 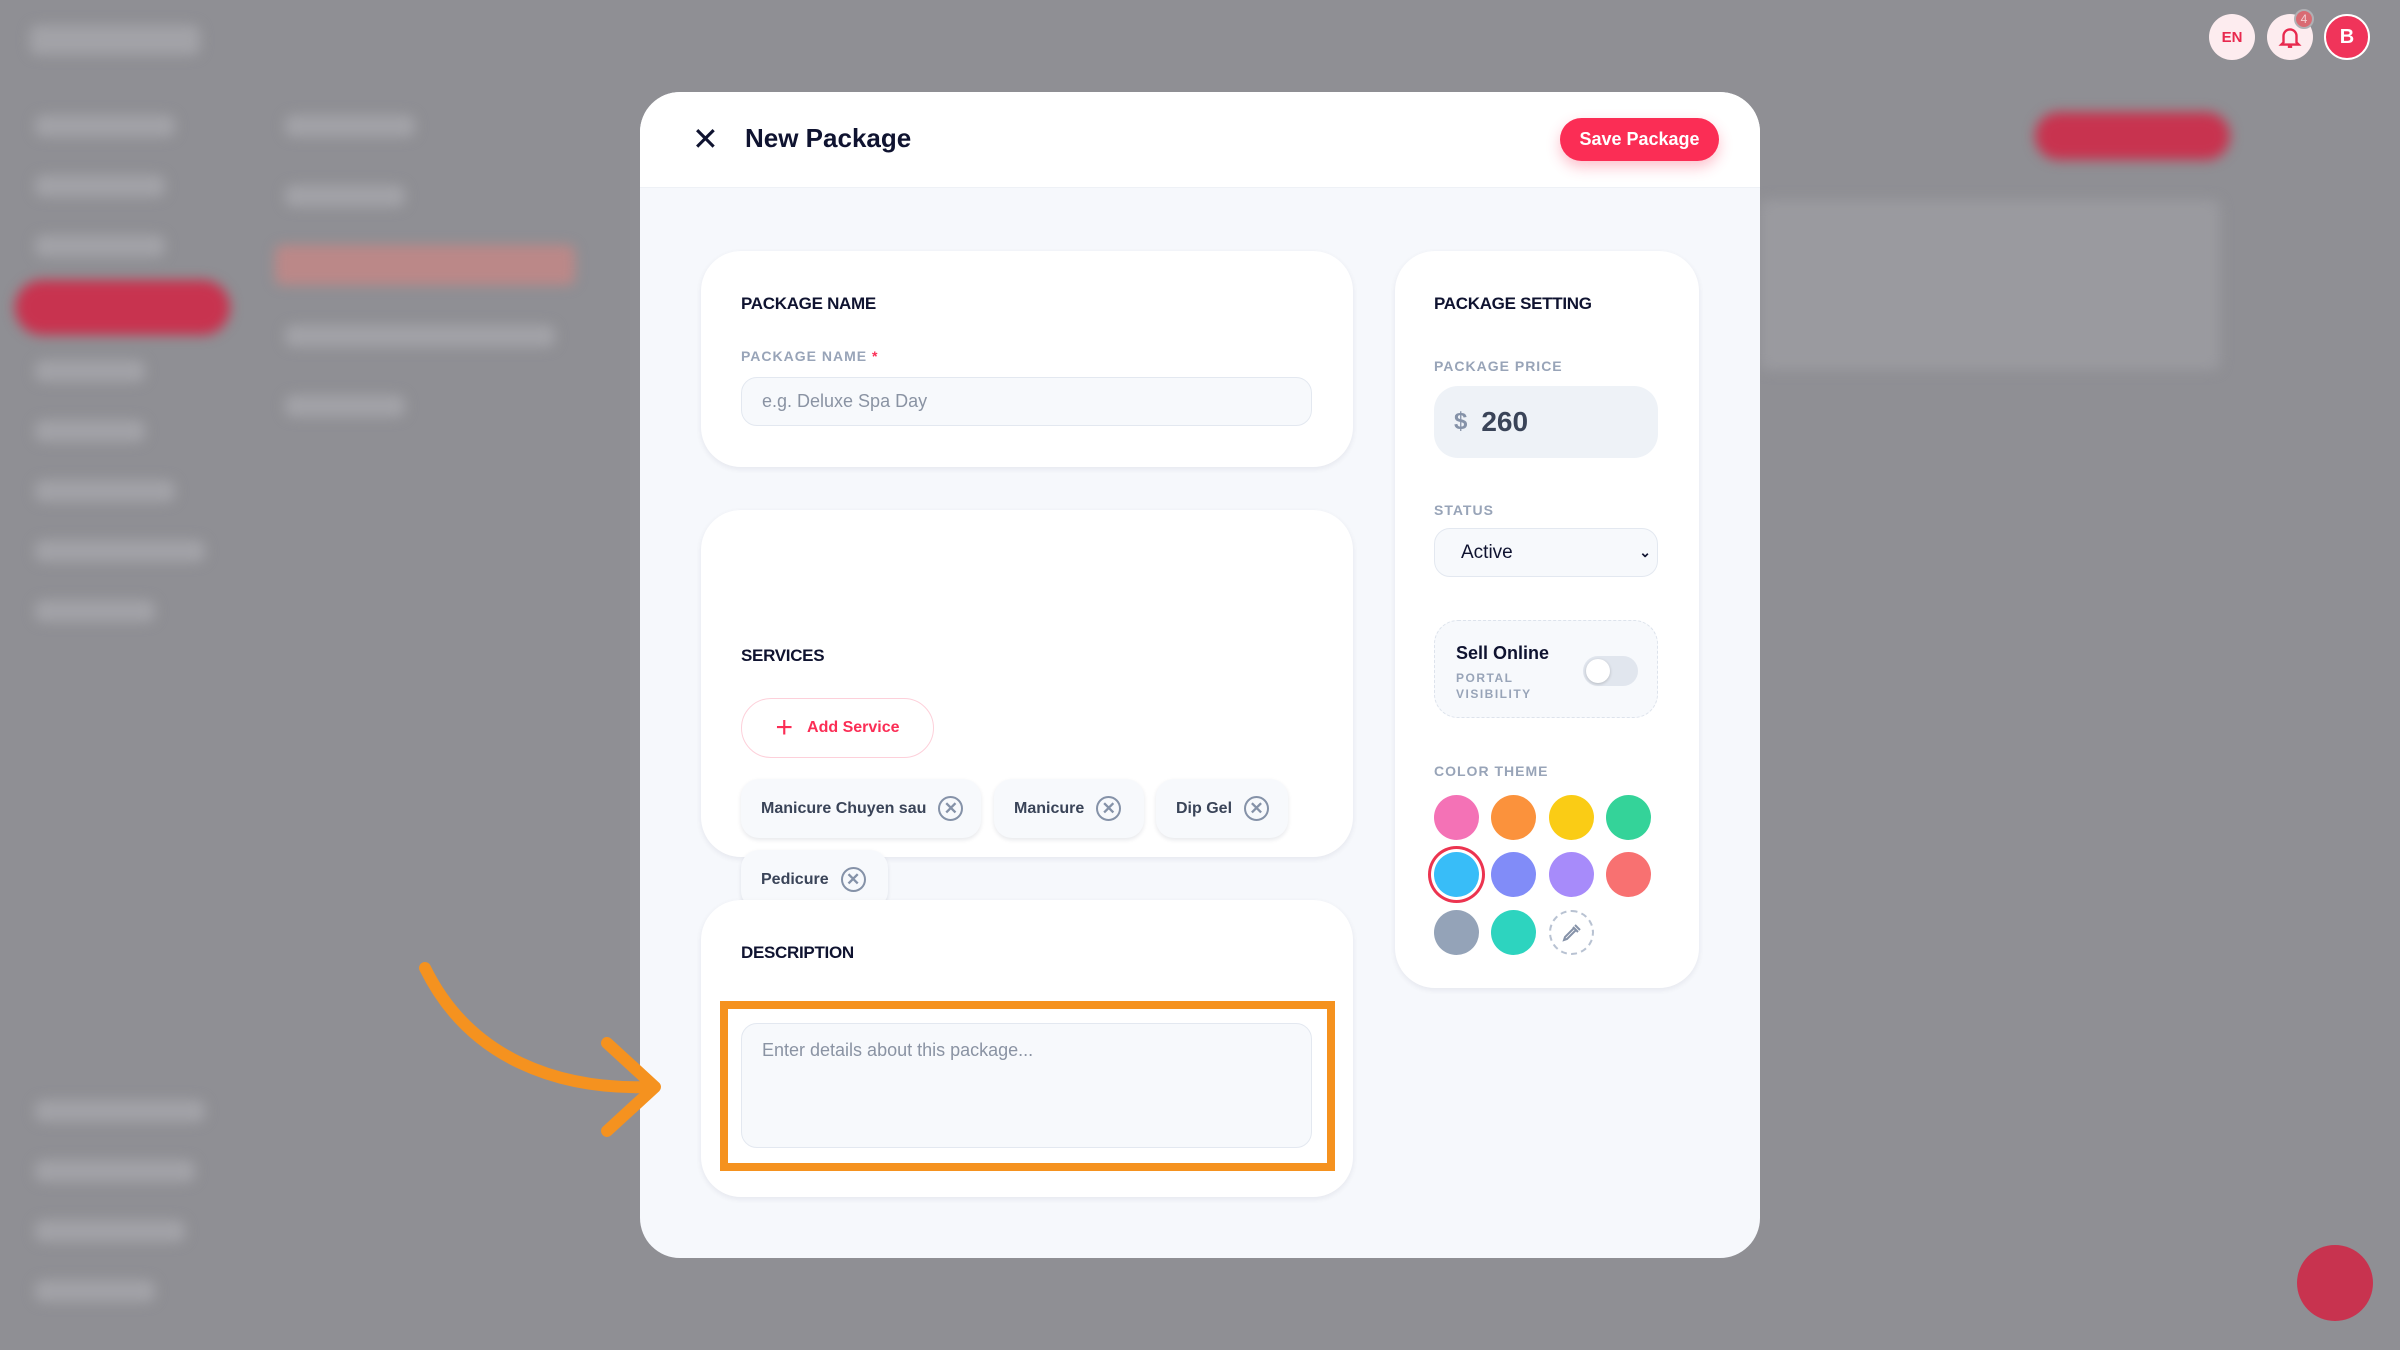 I want to click on plus-icon: +, so click(x=784, y=727).